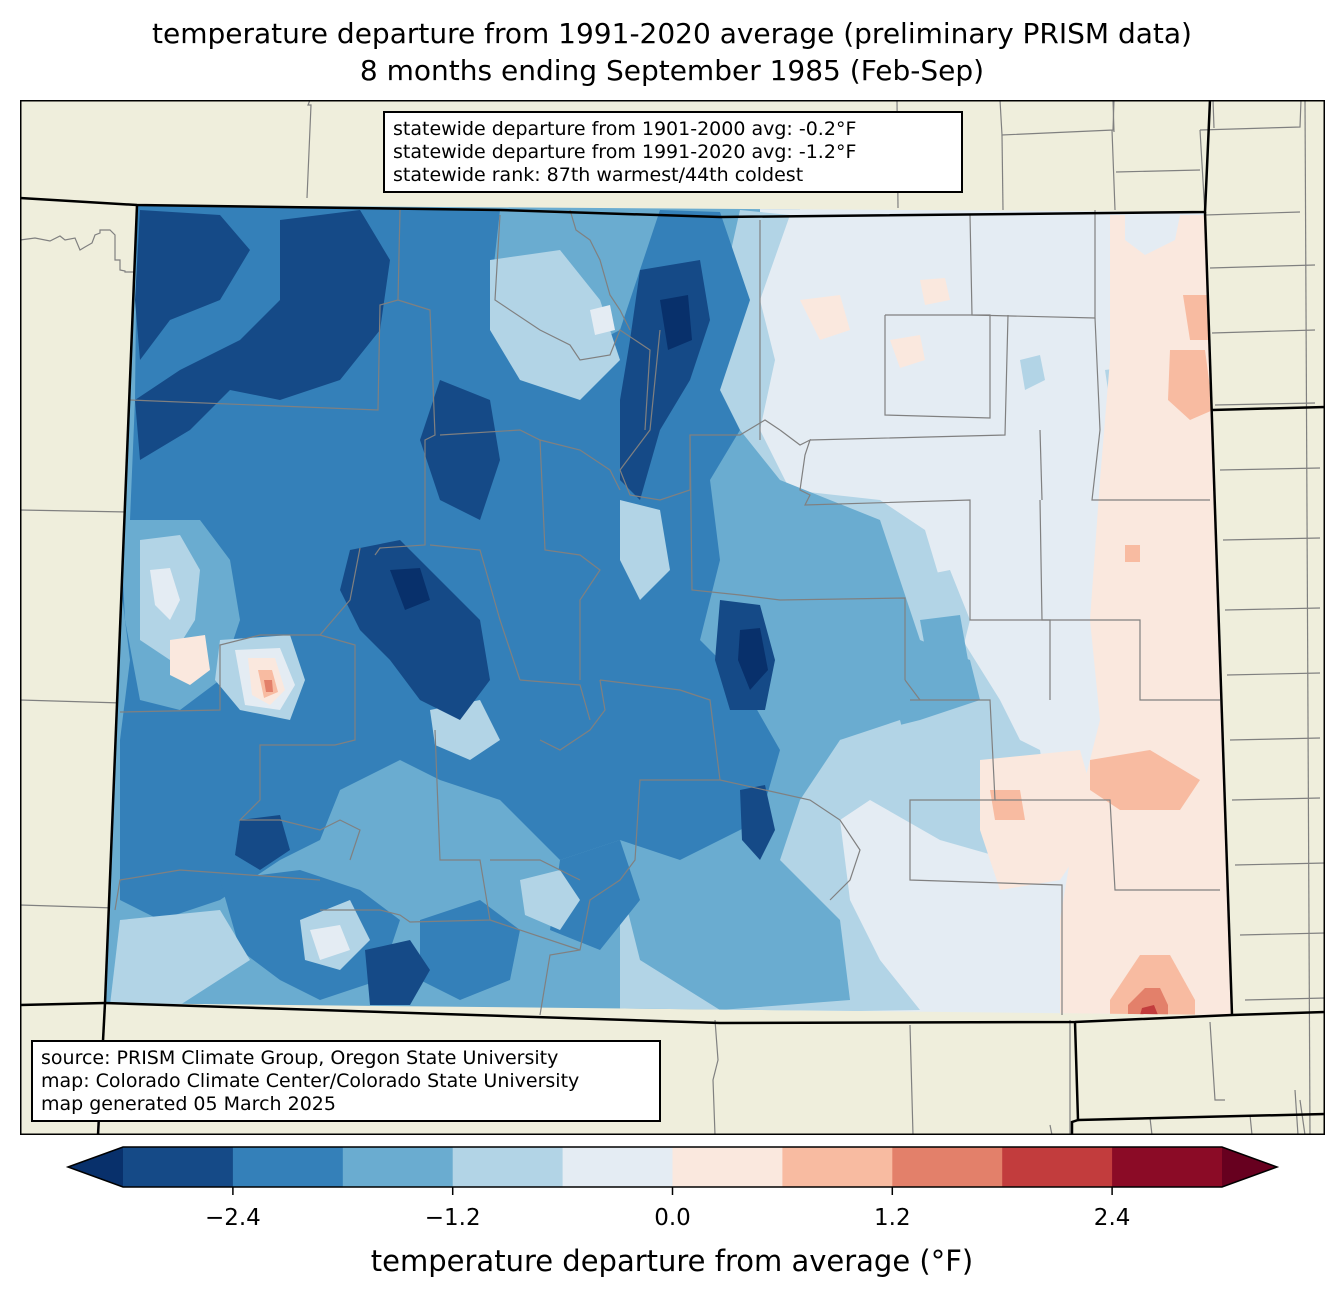 The height and width of the screenshot is (1299, 1344). Describe the element at coordinates (672, 1261) in the screenshot. I see `colorbar-label: temperature departure from average (°F)` at that location.